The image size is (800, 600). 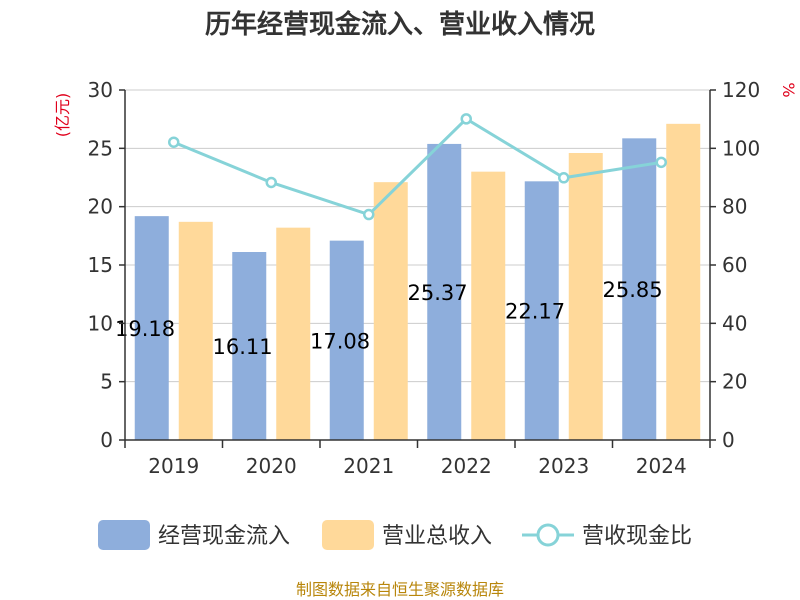 I want to click on legend-label-cash-inflow: 经营现金流入, so click(x=224, y=536).